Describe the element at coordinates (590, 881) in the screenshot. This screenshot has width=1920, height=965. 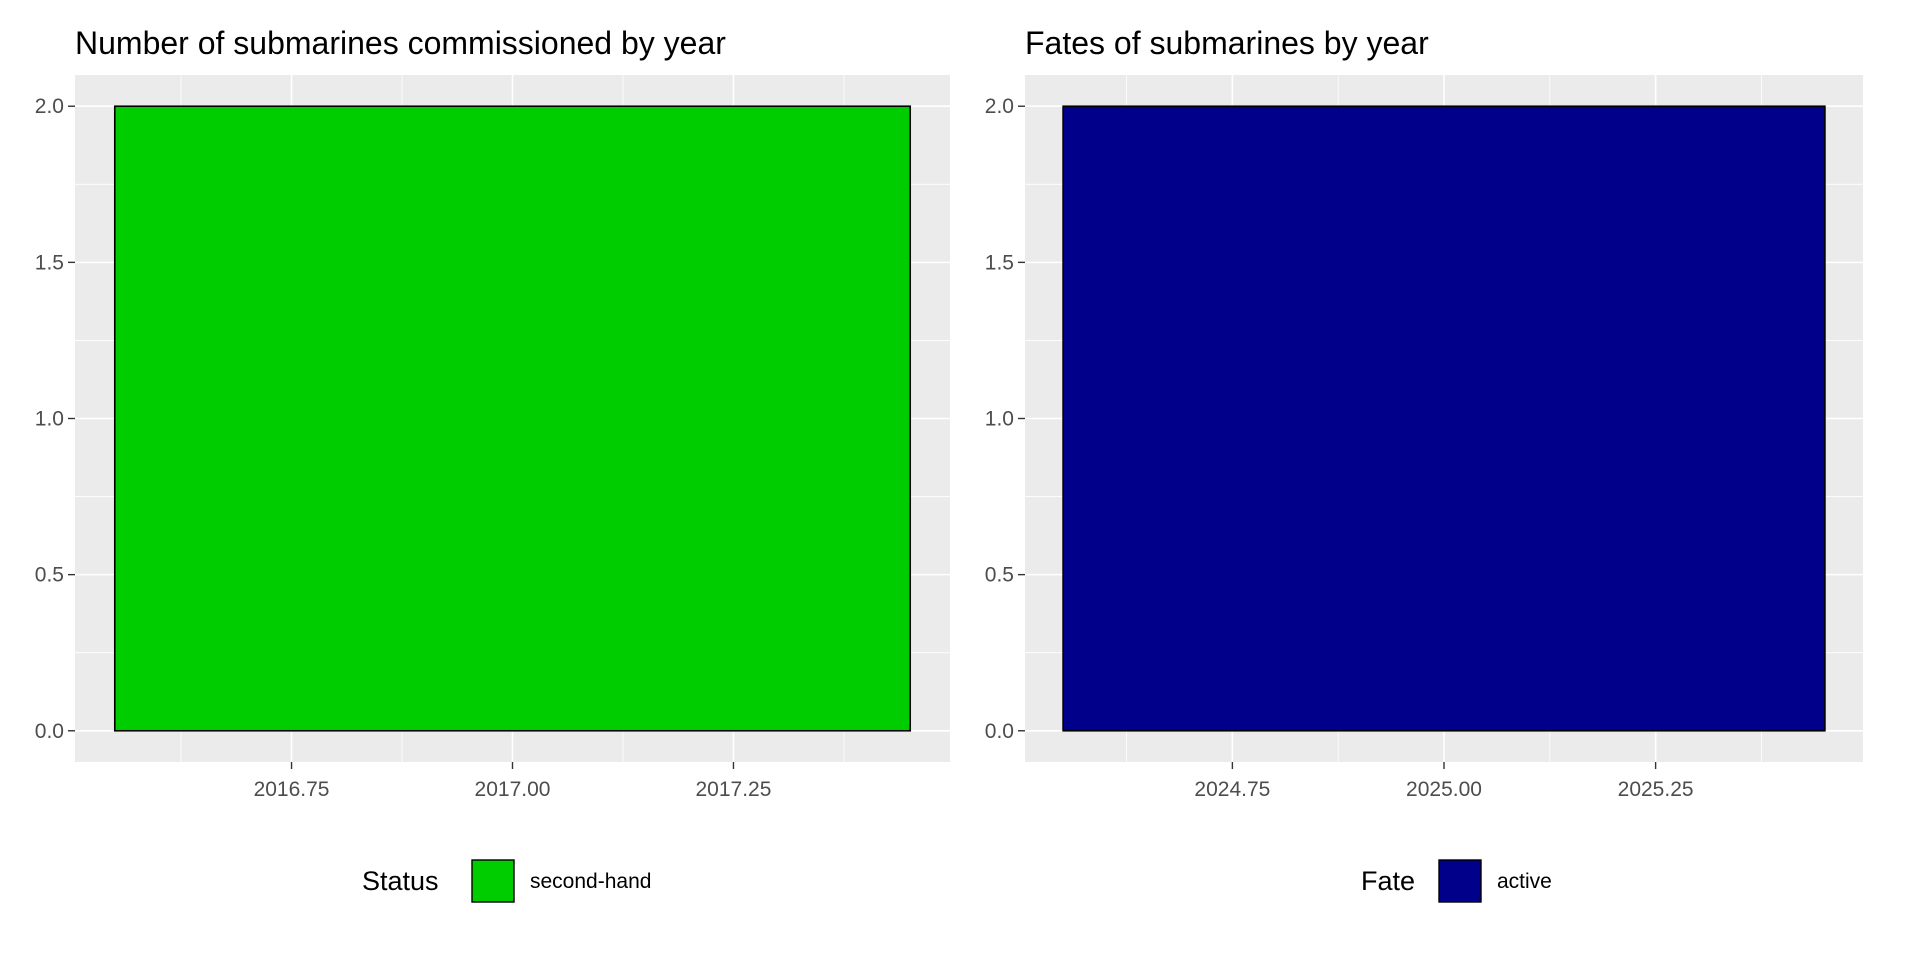
I see `legend-label: second-hand` at that location.